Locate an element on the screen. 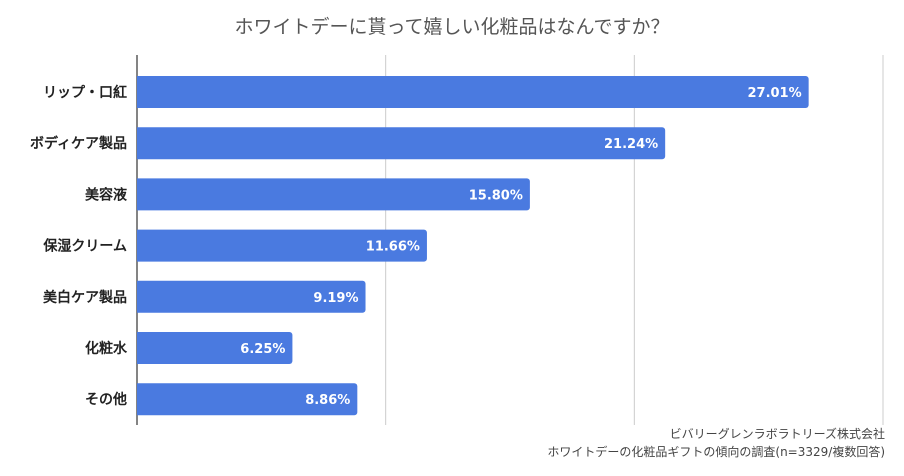 The image size is (904, 476). data-label: 15.80% is located at coordinates (496, 195).